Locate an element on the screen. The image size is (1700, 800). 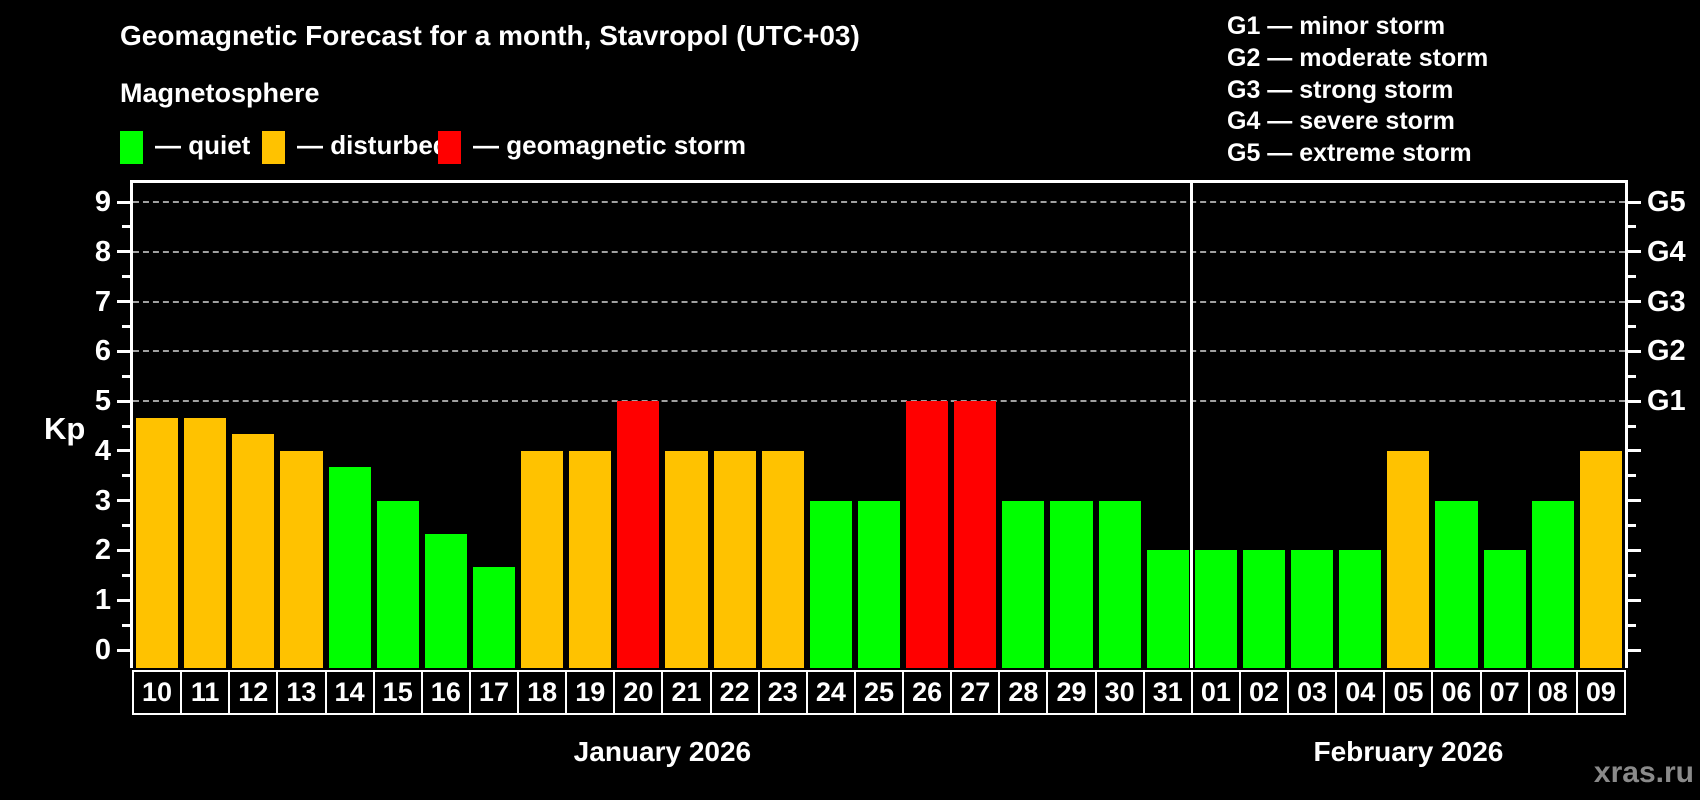
y-tick-label-9: 9 is located at coordinates (102, 202).